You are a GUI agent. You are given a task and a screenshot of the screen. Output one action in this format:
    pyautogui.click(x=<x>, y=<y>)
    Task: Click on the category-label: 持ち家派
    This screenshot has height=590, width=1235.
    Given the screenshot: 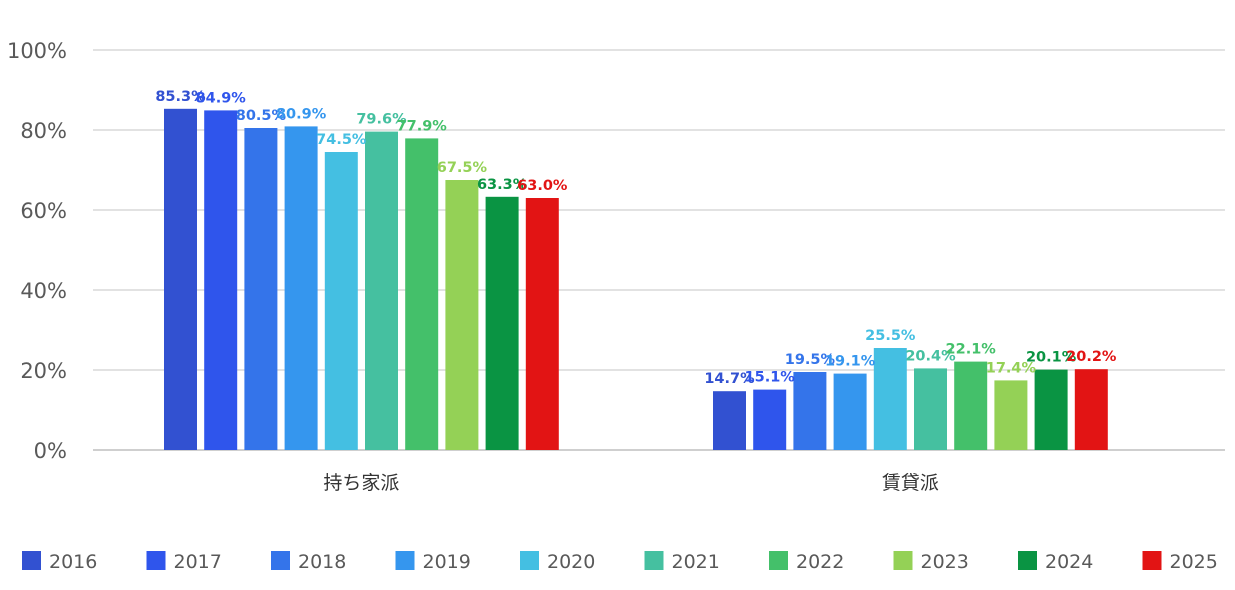 What is the action you would take?
    pyautogui.click(x=361, y=483)
    